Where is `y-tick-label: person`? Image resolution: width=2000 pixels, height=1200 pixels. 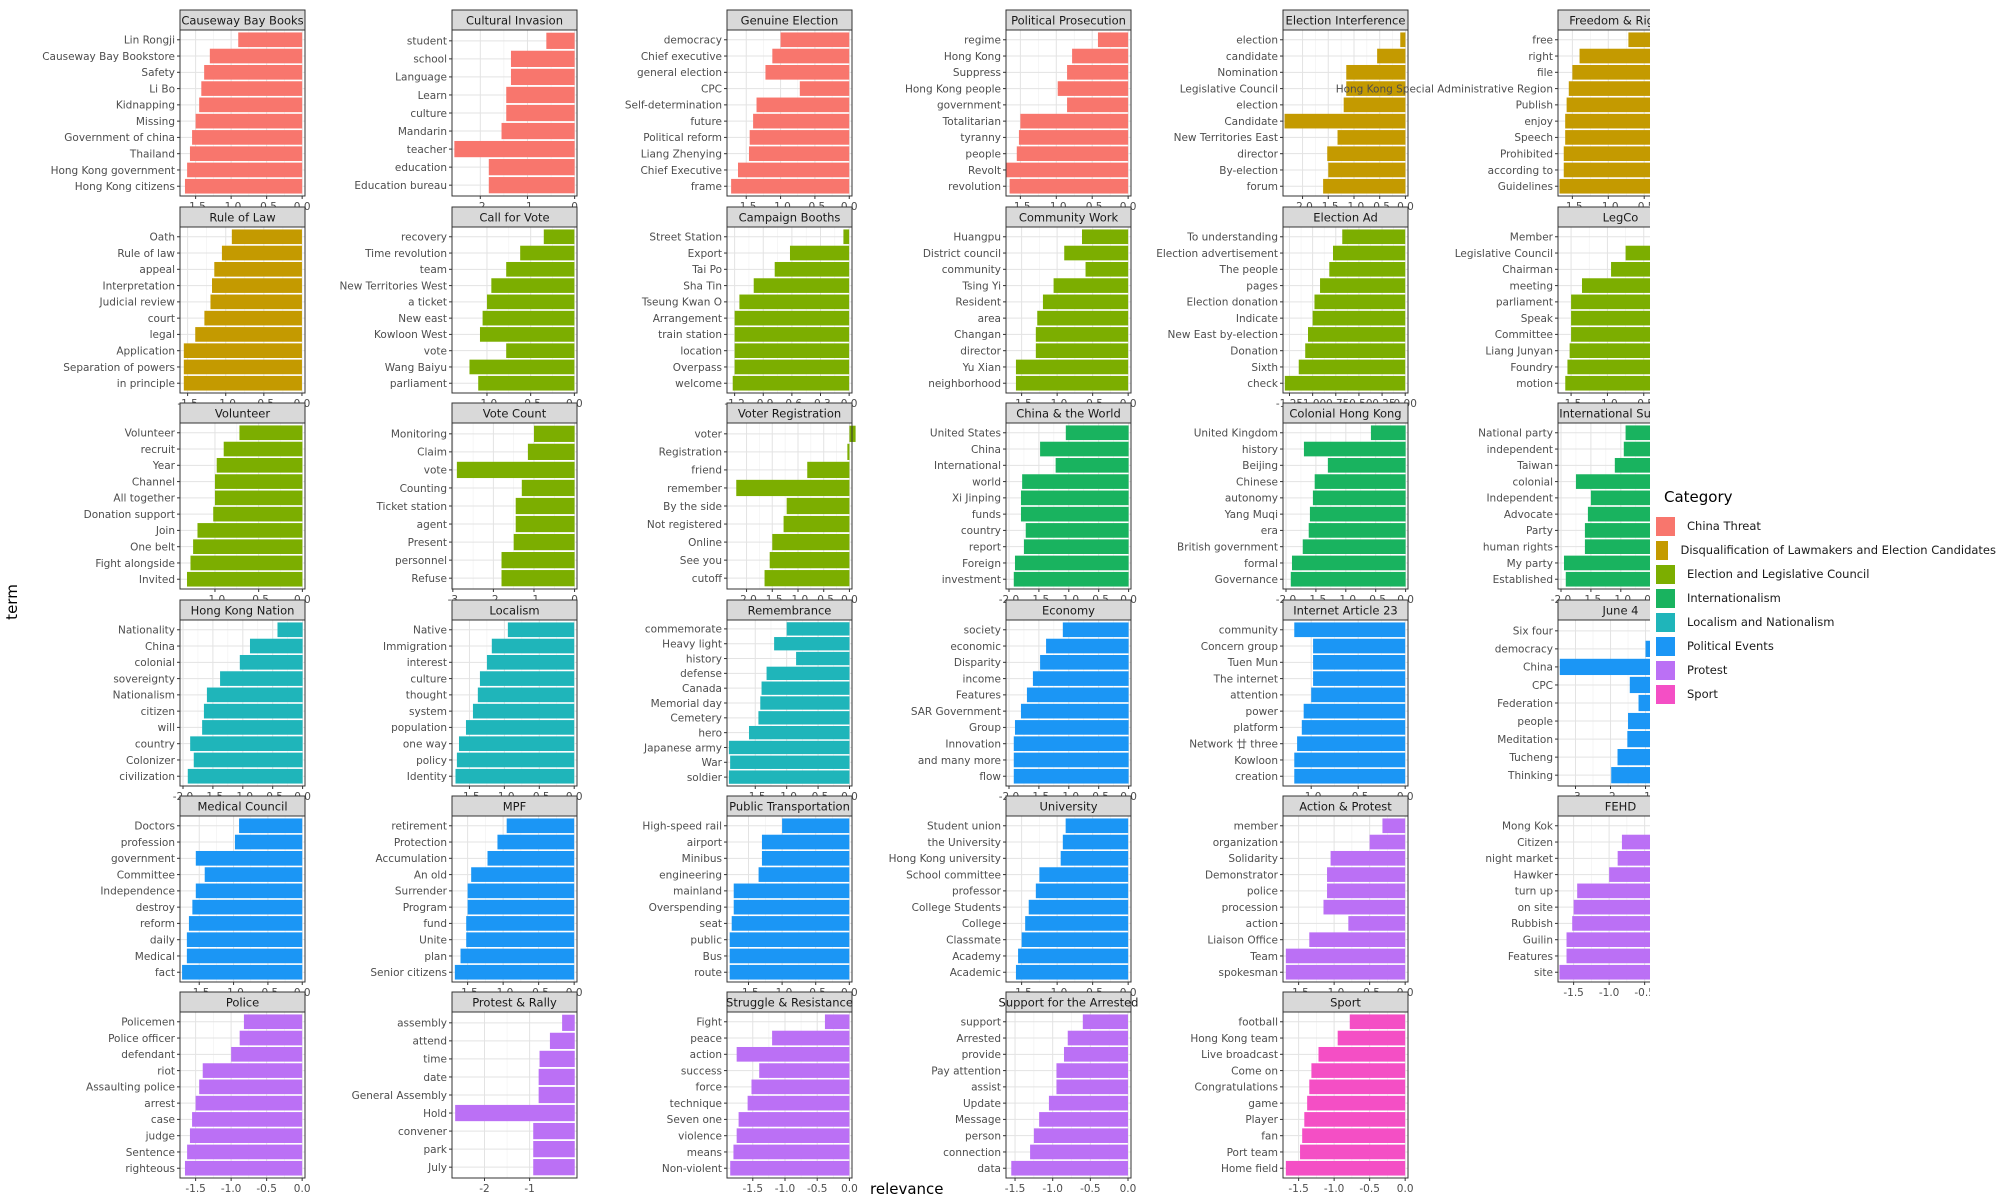 y-tick-label: person is located at coordinates (983, 1136).